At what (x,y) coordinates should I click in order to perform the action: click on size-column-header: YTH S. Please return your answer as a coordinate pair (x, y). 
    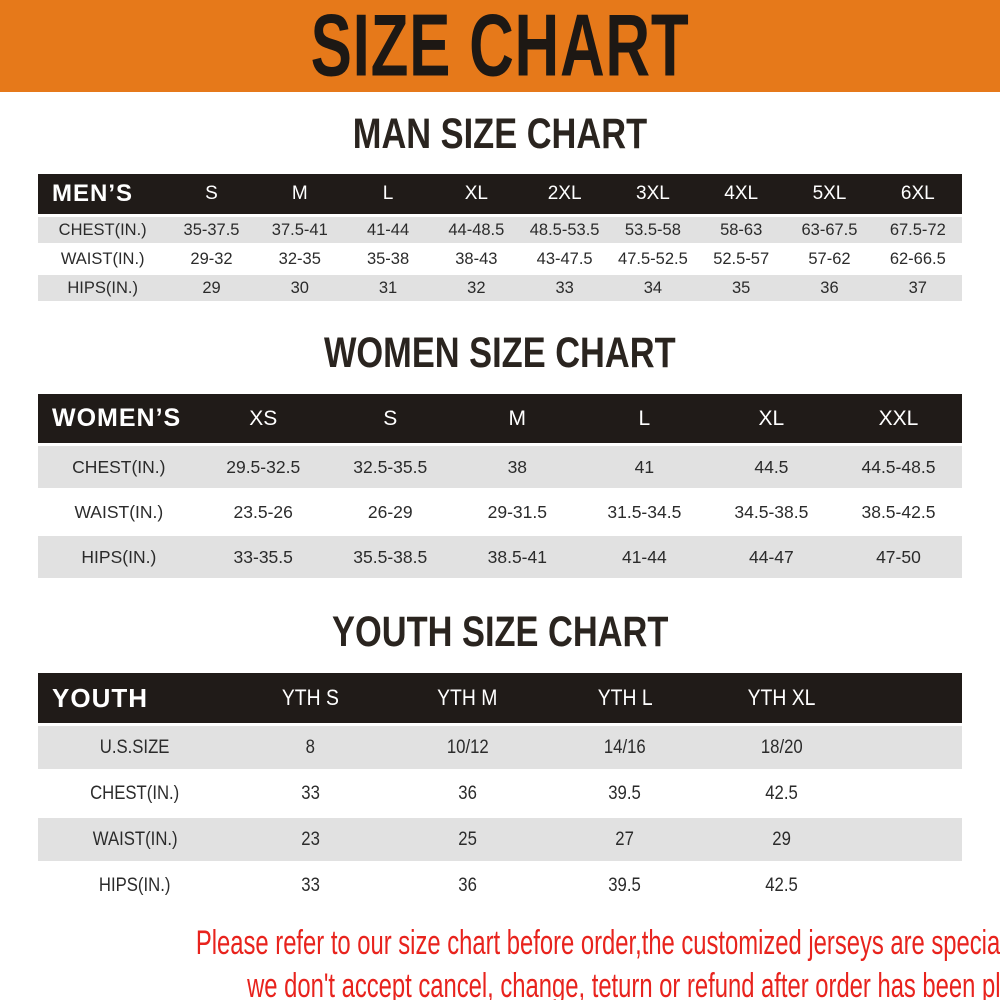
    Looking at the image, I should click on (311, 698).